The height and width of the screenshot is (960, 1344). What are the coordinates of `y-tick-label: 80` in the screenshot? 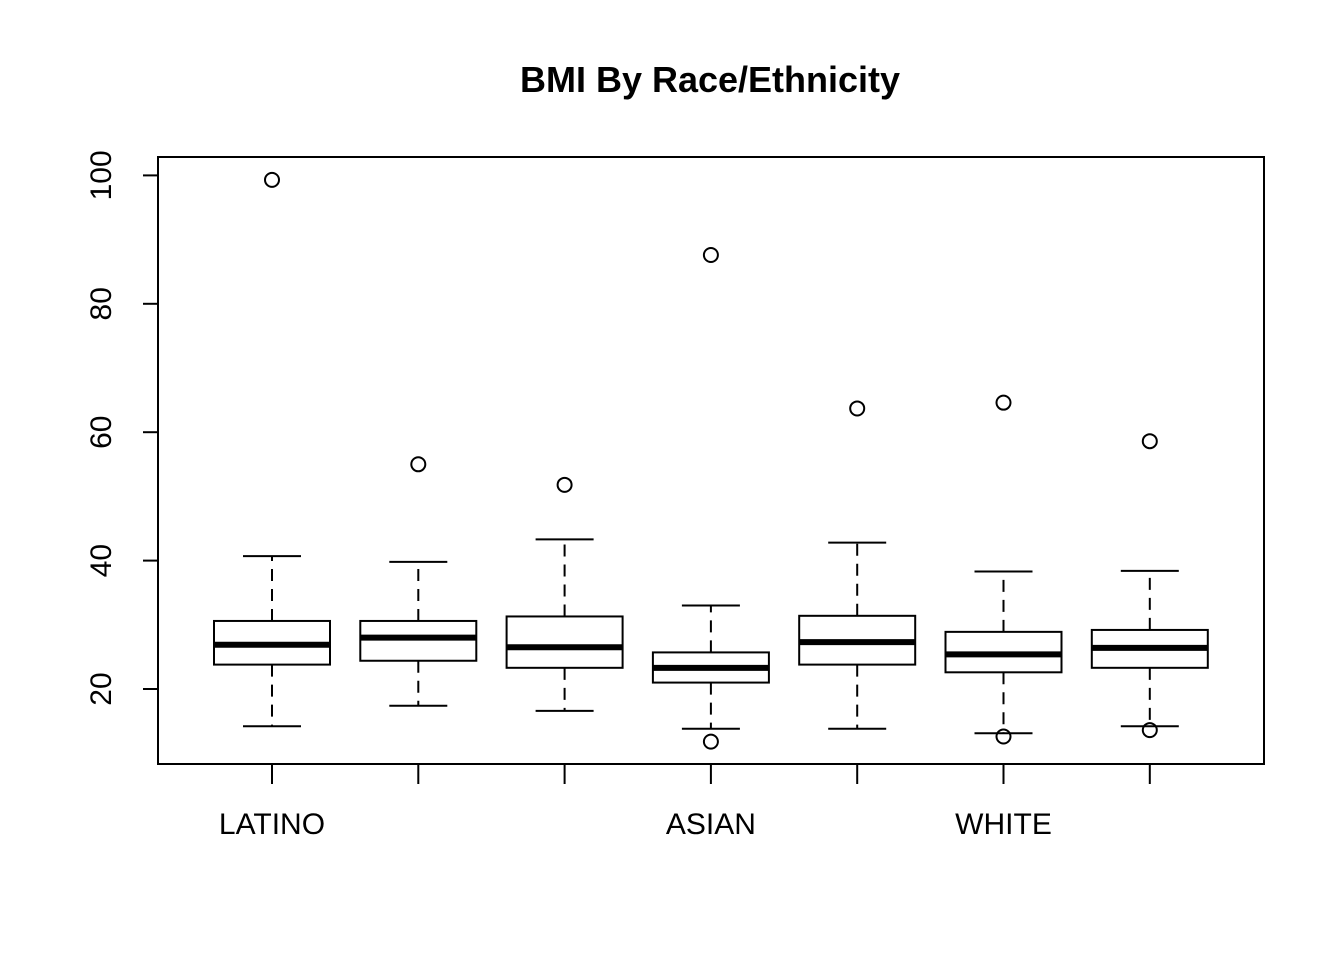 It's located at (101, 303).